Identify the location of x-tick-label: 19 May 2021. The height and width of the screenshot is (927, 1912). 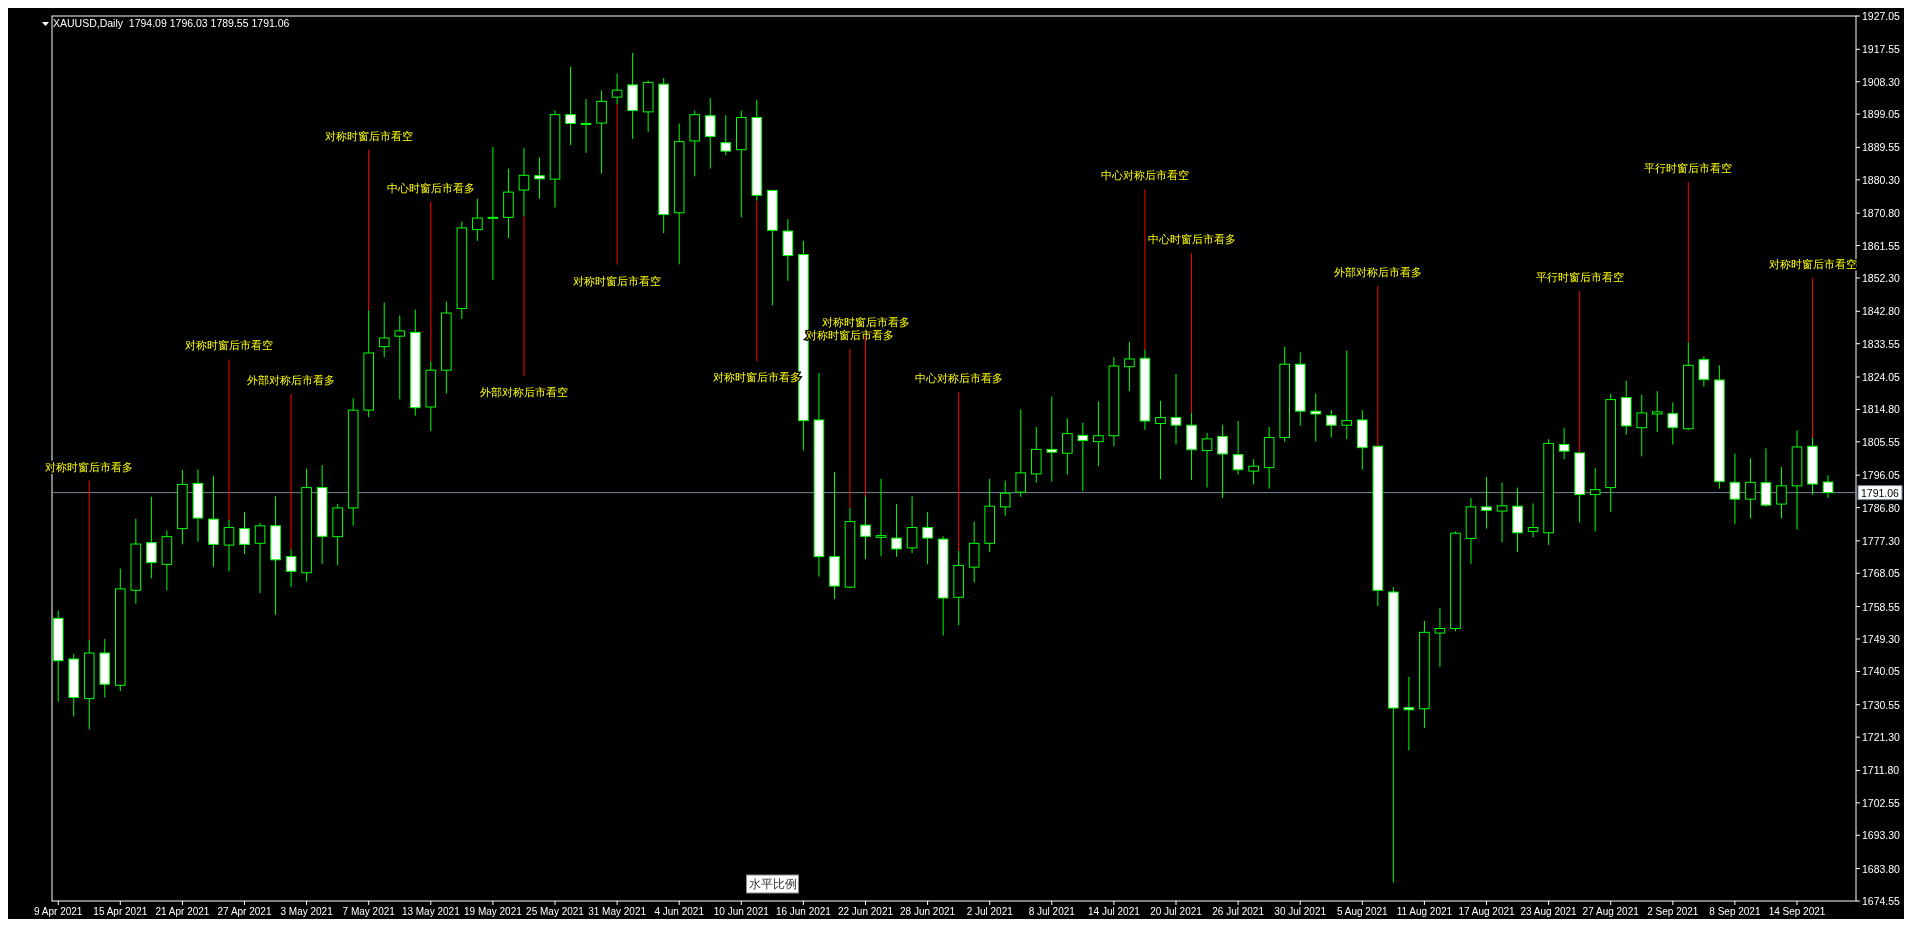
(493, 911).